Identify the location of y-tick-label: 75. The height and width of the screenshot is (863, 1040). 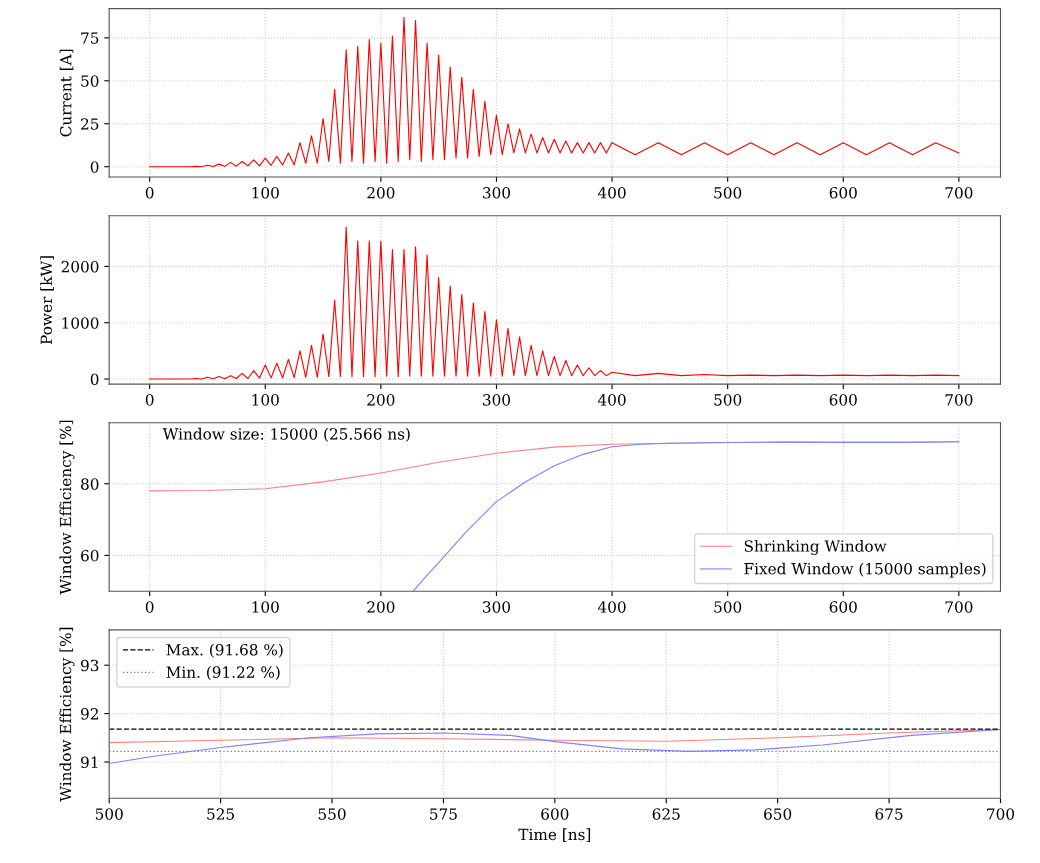
(90, 38).